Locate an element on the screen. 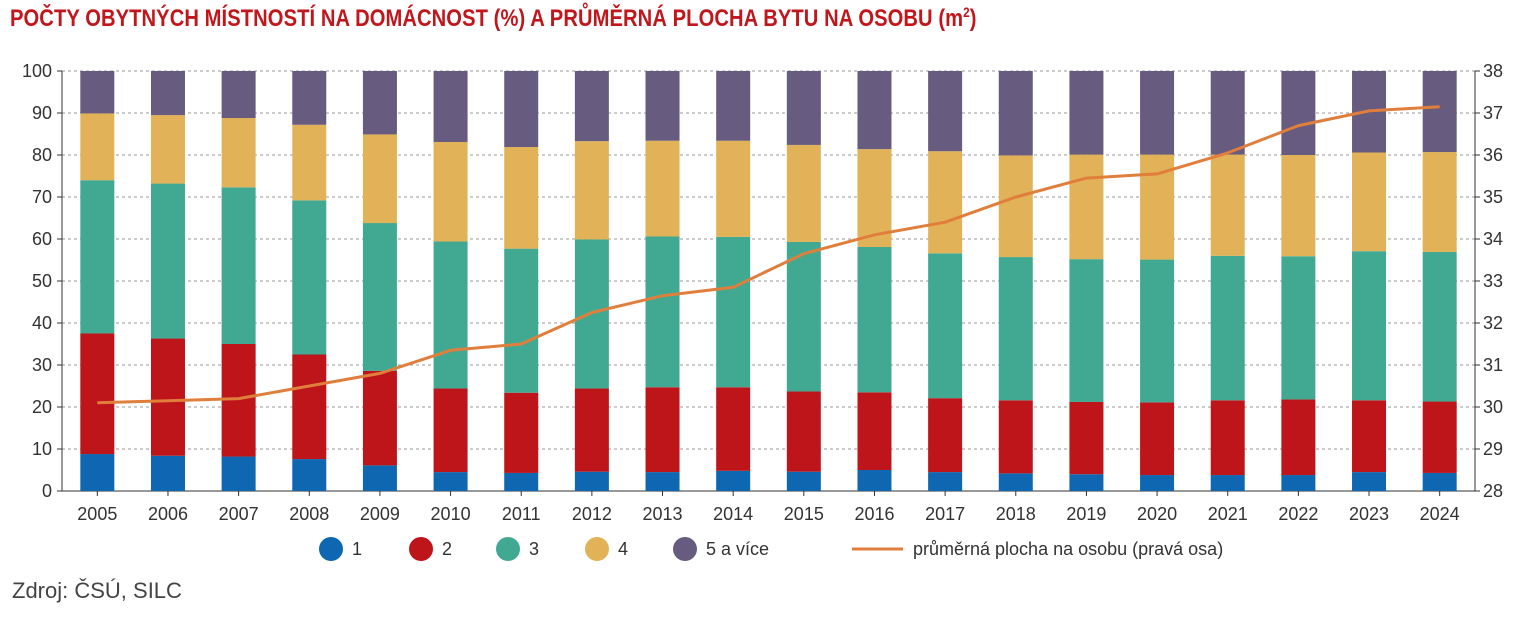  legend-label: 1 is located at coordinates (357, 549).